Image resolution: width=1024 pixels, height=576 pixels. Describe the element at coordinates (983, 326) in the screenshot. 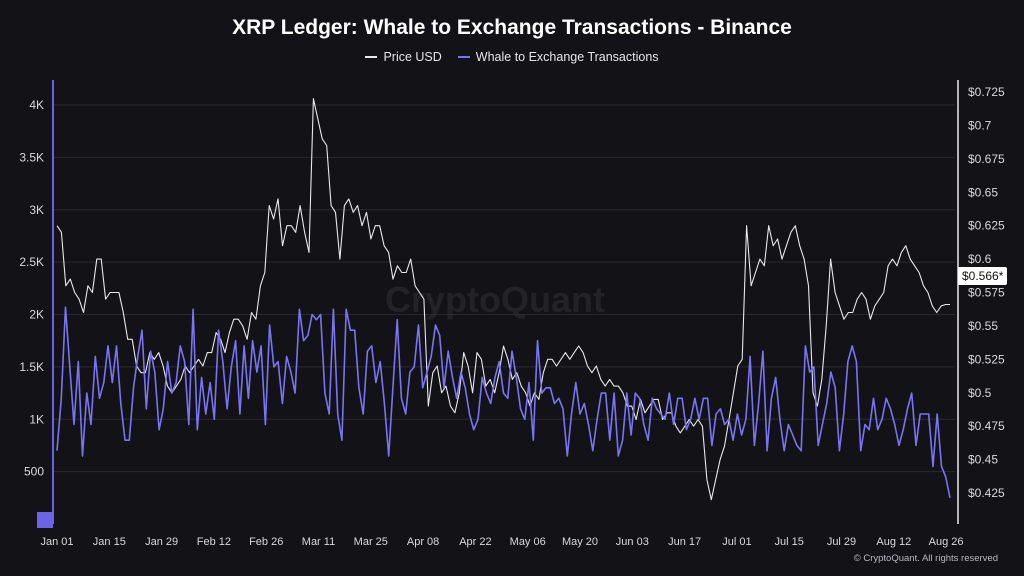

I see `right-tick-label: $0.55` at that location.